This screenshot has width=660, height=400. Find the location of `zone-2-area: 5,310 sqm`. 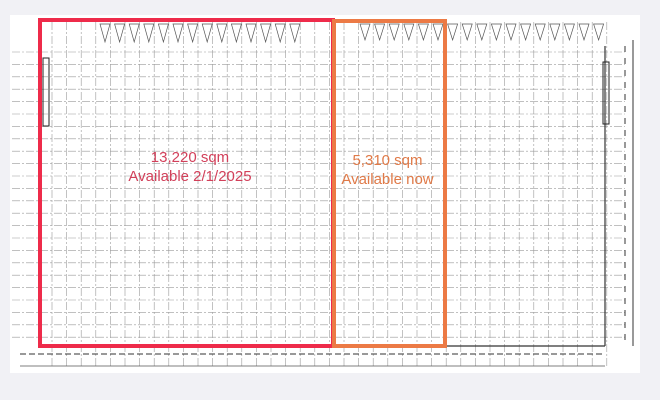

zone-2-area: 5,310 sqm is located at coordinates (387, 160).